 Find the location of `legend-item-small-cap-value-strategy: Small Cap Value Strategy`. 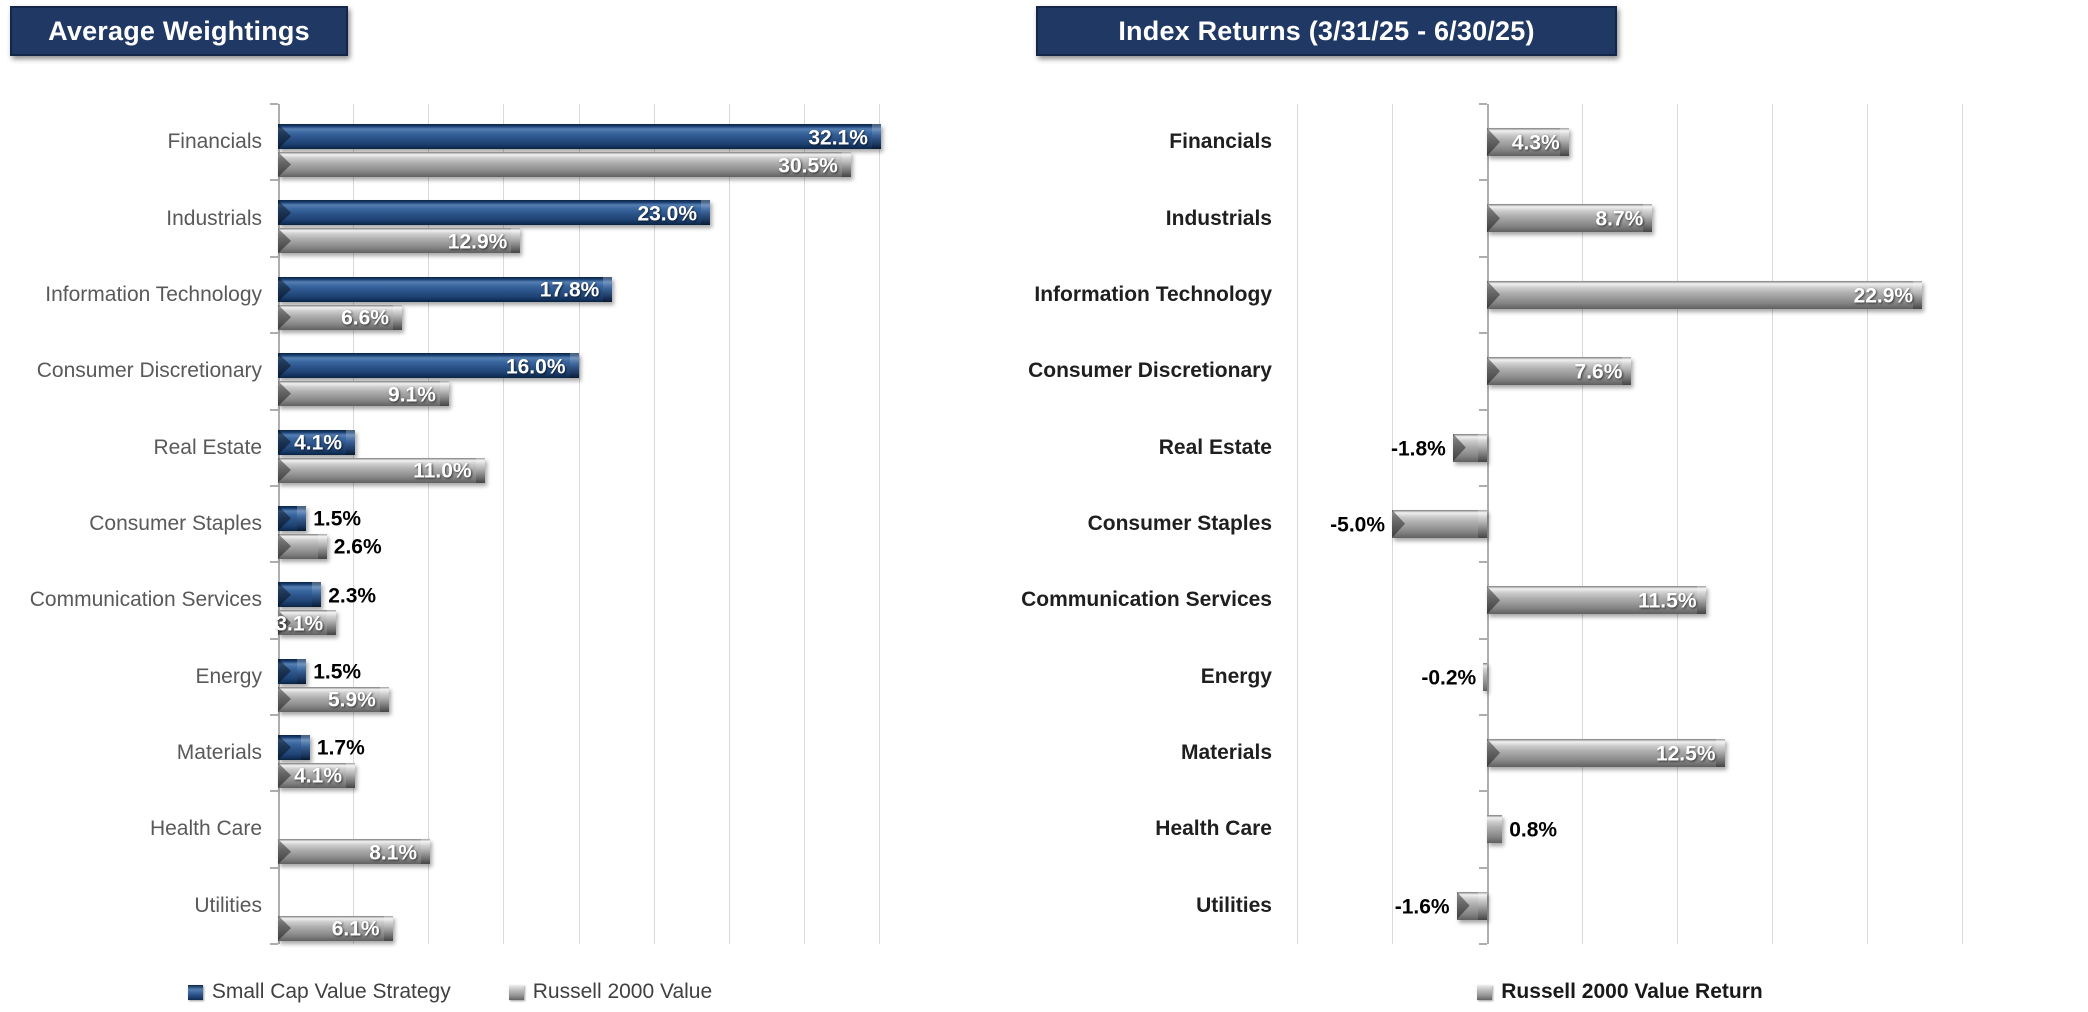

legend-item-small-cap-value-strategy: Small Cap Value Strategy is located at coordinates (319, 992).